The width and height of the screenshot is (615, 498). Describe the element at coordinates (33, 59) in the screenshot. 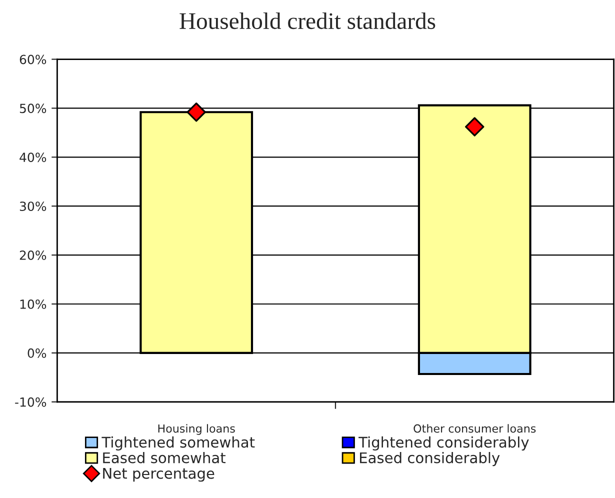

I see `y-tick-label: 60%` at that location.